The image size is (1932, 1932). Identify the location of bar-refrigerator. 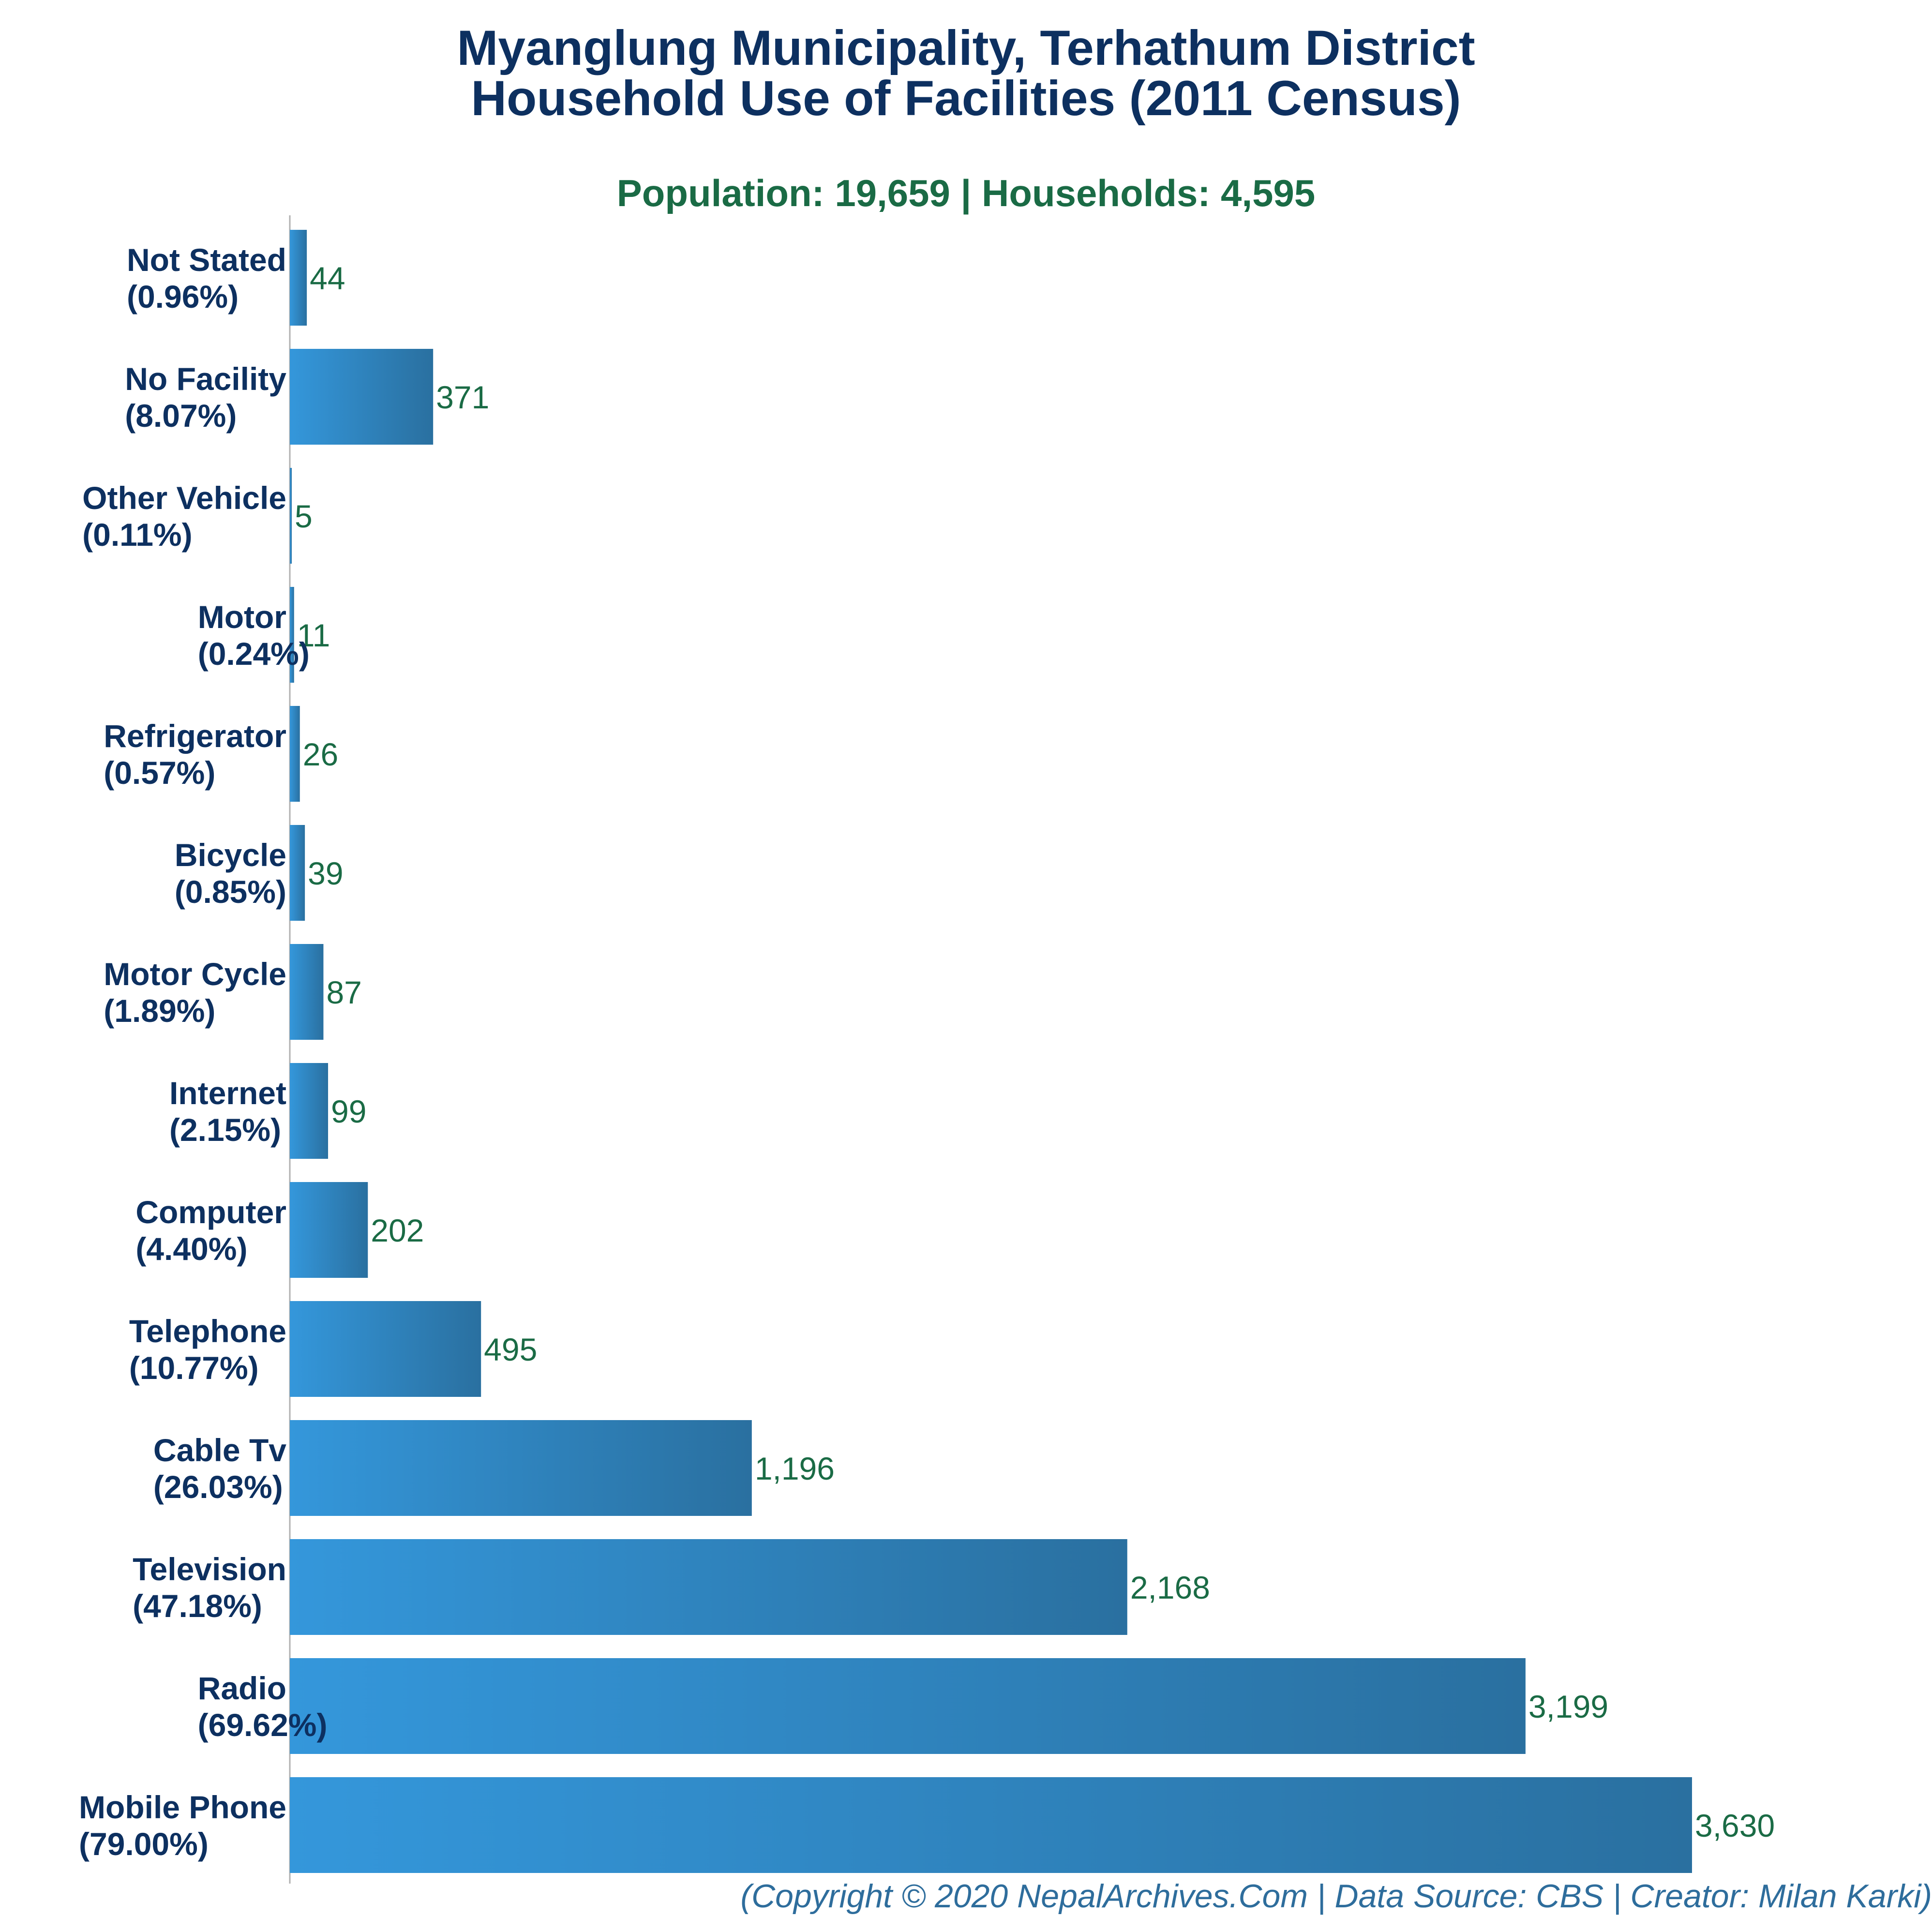
(295, 754).